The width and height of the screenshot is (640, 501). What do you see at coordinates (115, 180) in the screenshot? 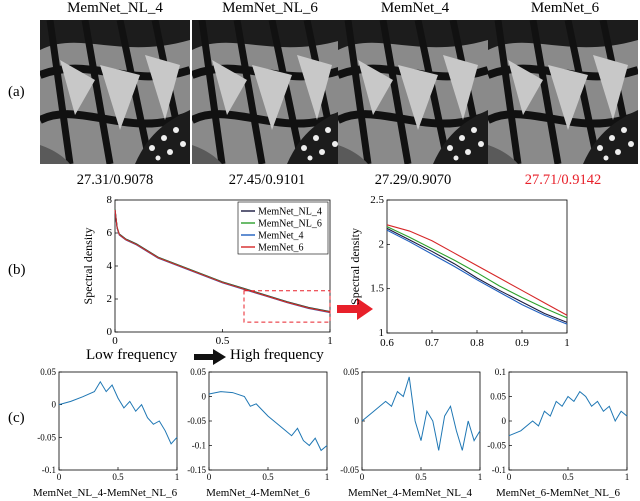
I see `metric-memnet-nl-4: 27.31/0.9078` at bounding box center [115, 180].